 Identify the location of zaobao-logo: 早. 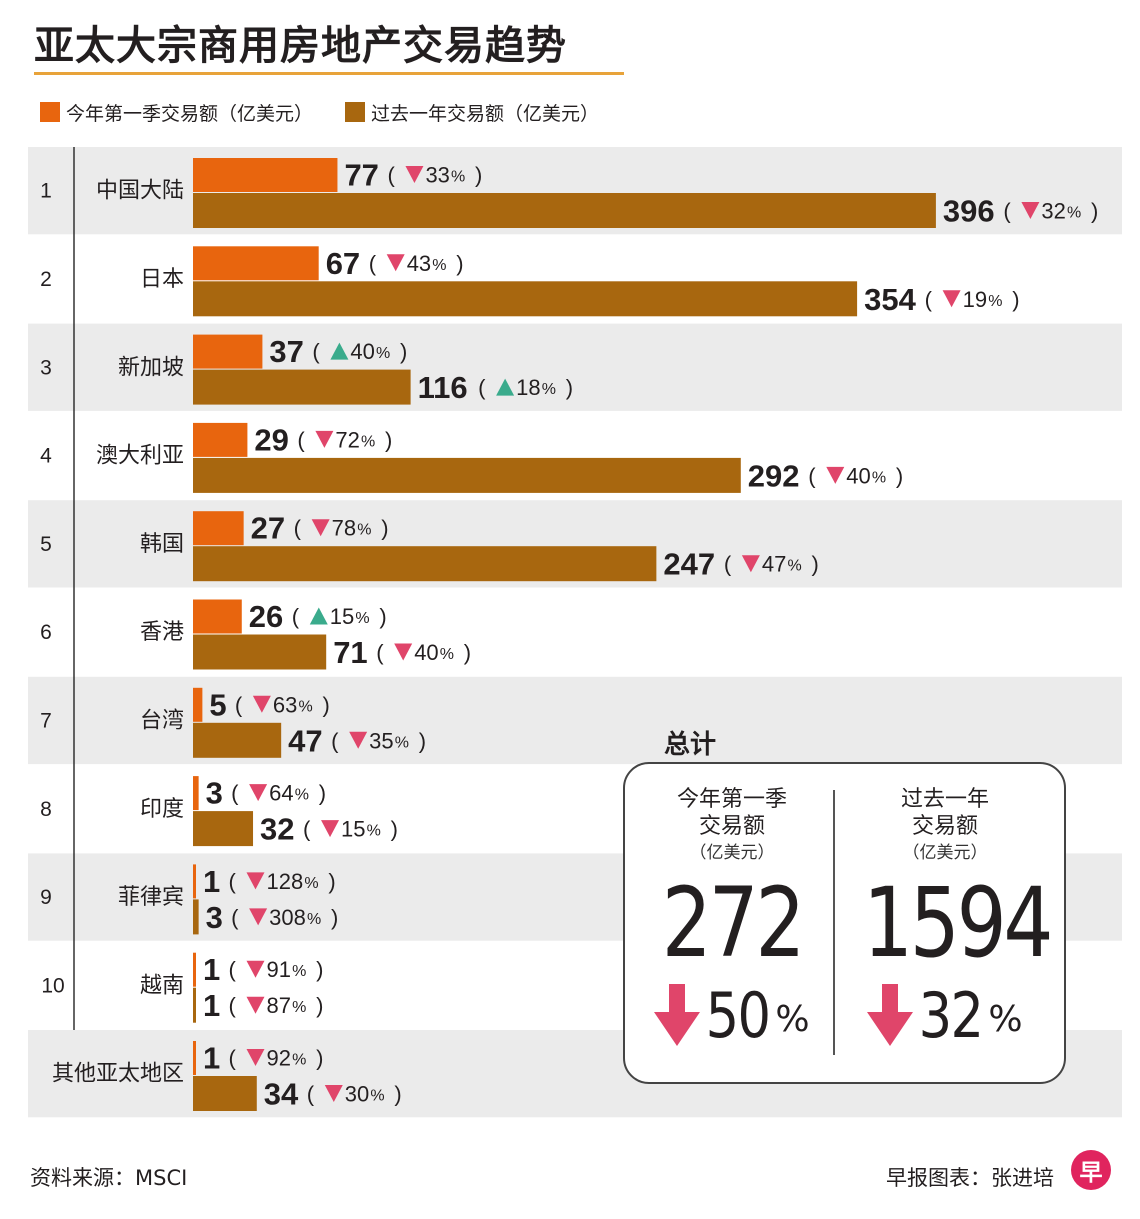
(1091, 1170).